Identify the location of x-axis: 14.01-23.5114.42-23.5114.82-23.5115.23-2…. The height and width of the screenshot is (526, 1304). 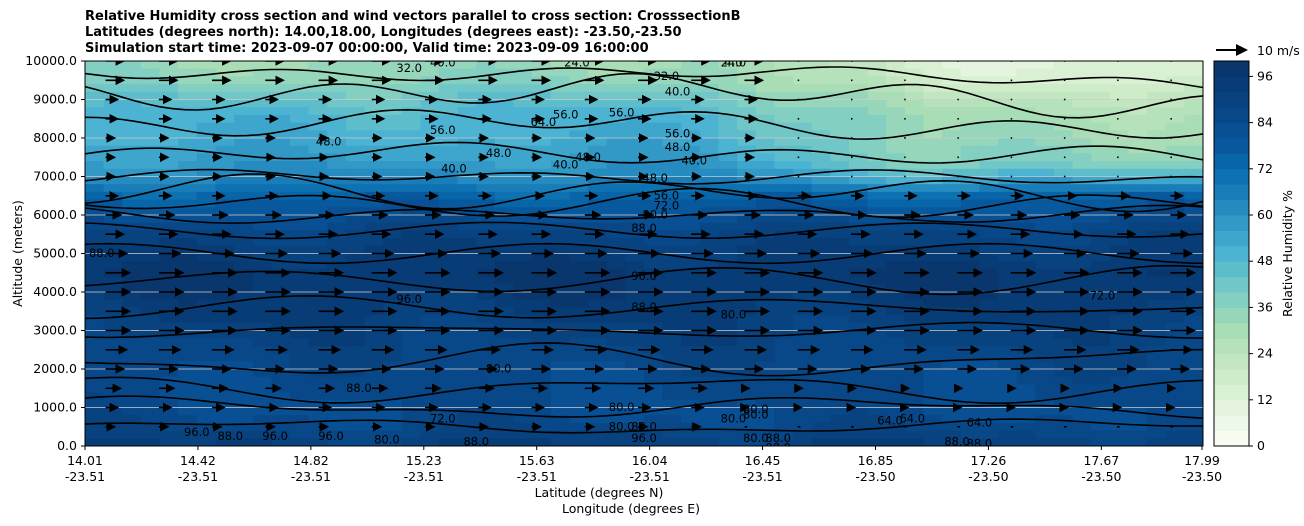
(643, 465).